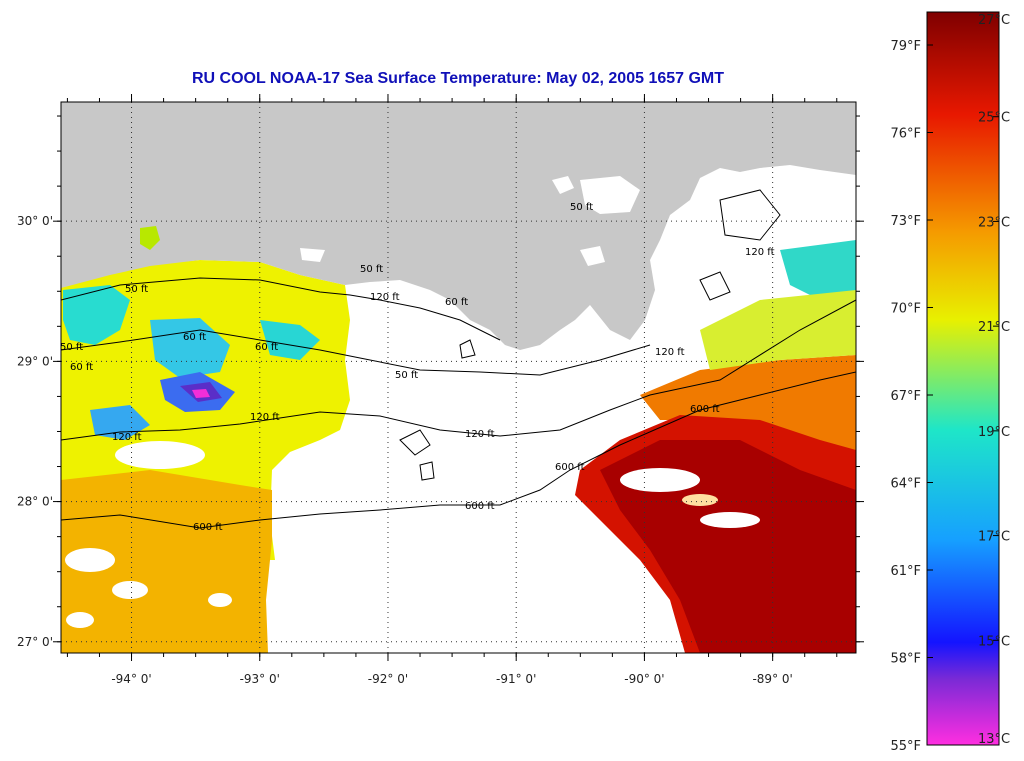  Describe the element at coordinates (281, 309) in the screenshot. I see `contour-50ft` at that location.